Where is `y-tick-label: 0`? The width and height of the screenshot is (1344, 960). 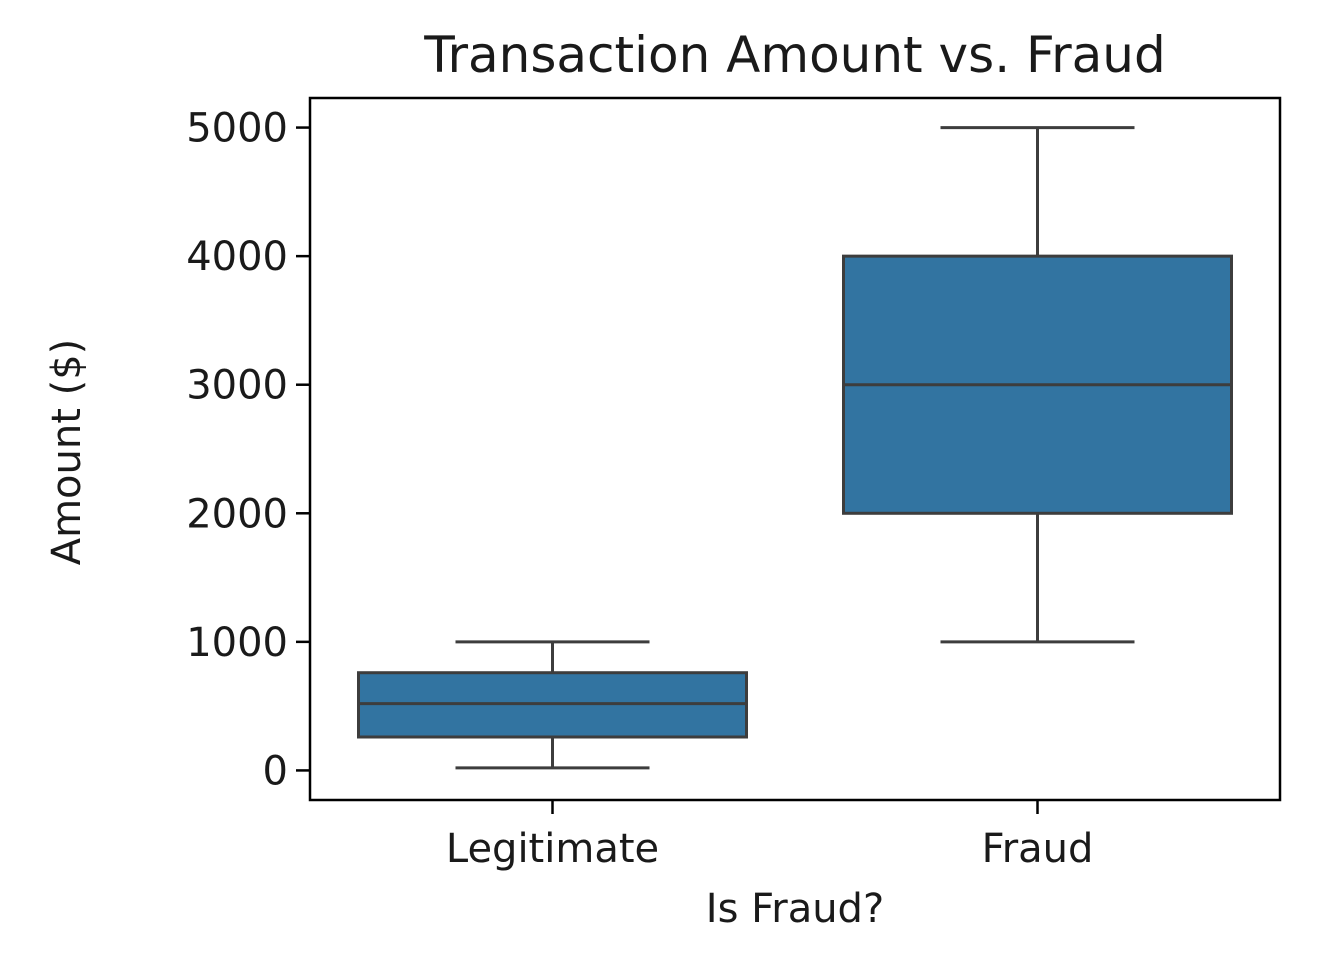
y-tick-label: 0 is located at coordinates (275, 771).